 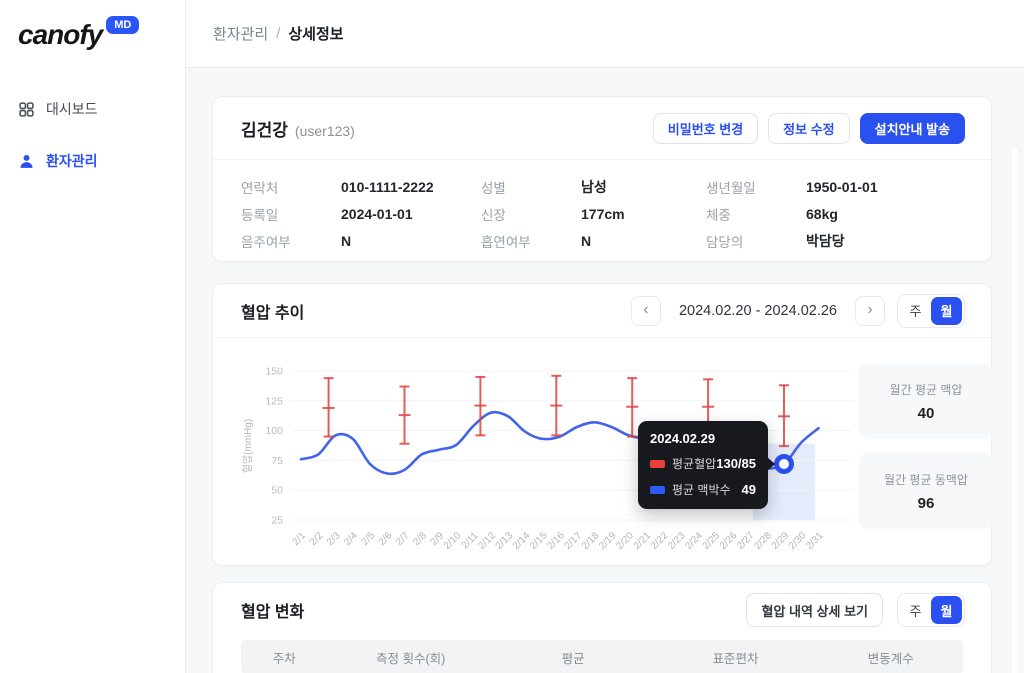 I want to click on toggle-month-option: 월, so click(x=946, y=310).